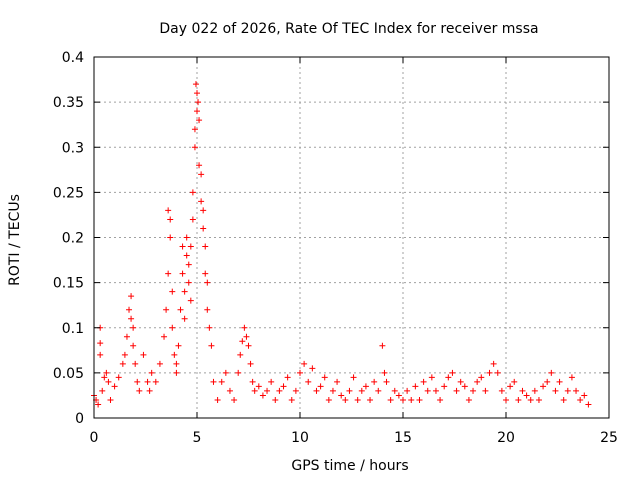 Image resolution: width=640 pixels, height=480 pixels. I want to click on y-tick-label: 0.2, so click(73, 239).